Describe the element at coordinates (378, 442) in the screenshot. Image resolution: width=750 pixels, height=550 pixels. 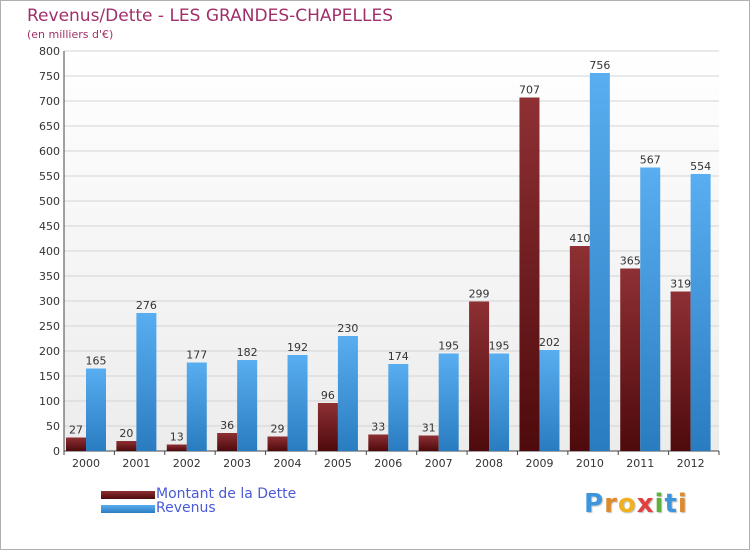
I see `bar-dette-2006` at that location.